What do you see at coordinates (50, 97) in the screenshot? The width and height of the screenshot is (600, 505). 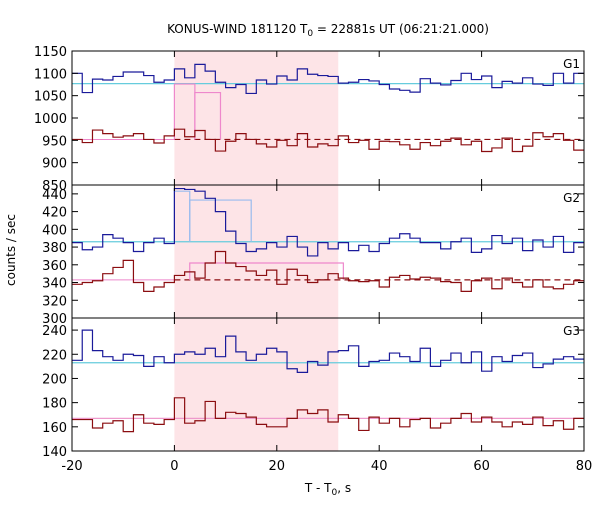 I see `y-tick-label: 1050` at bounding box center [50, 97].